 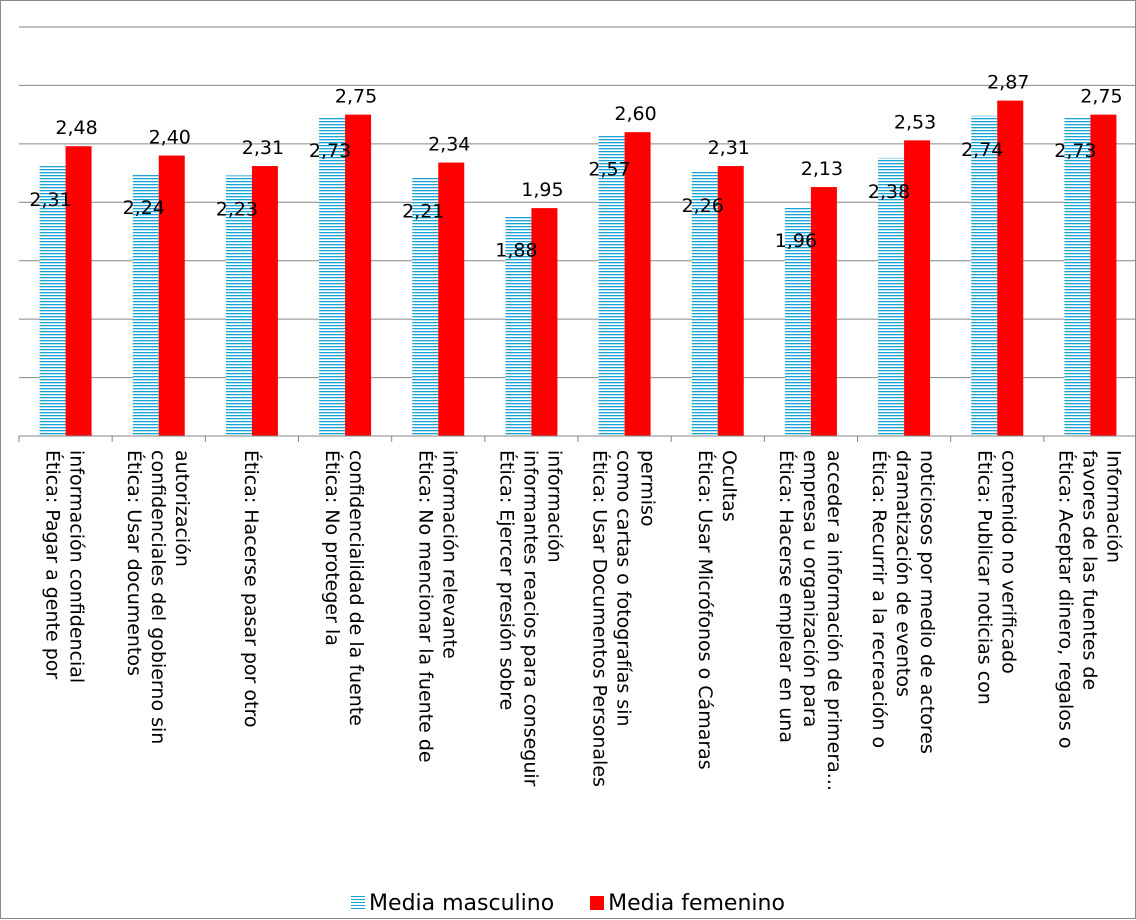 I want to click on category-label-line: información relevante, so click(x=449, y=554).